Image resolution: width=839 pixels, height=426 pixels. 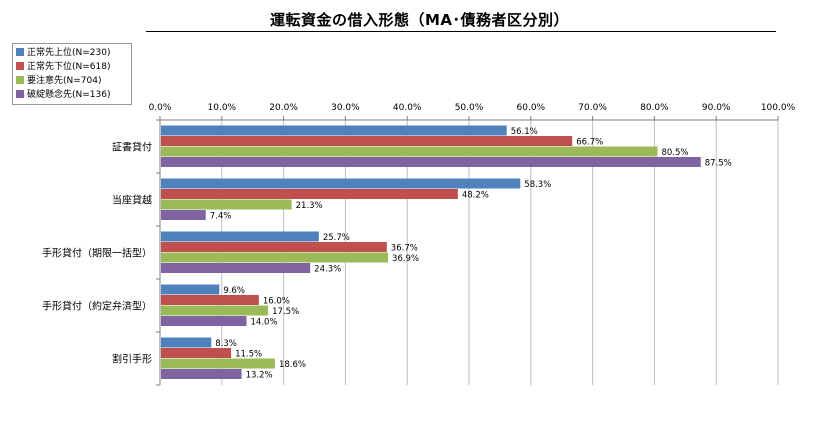 I want to click on legend-item: 破綻懸念先(N=136), so click(x=63, y=95).